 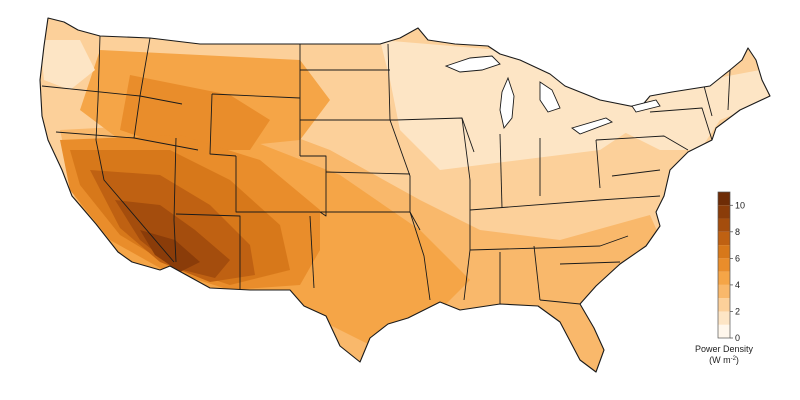 What do you see at coordinates (592, 126) in the screenshot?
I see `lake-erie` at bounding box center [592, 126].